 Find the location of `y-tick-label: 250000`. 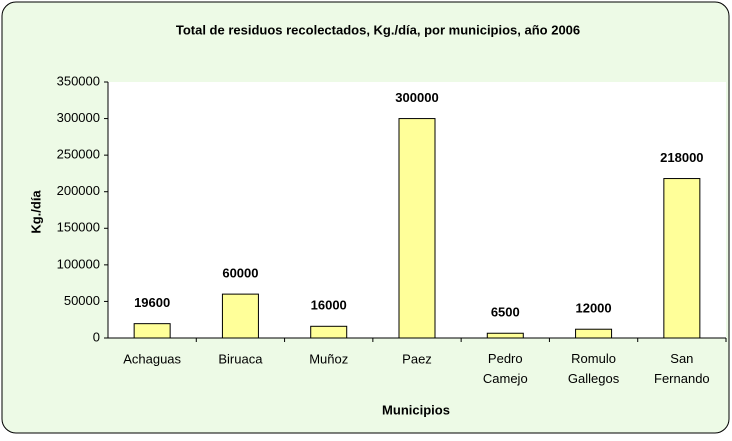

y-tick-label: 250000 is located at coordinates (78, 154).